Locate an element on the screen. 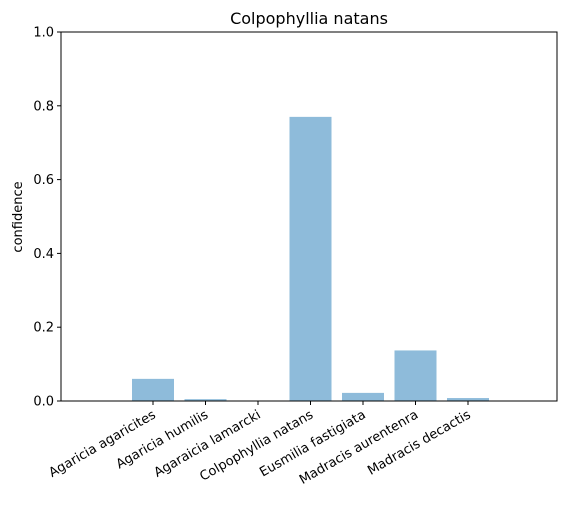 This screenshot has height=505, width=567. y-tick-label: 1.0 is located at coordinates (43, 33).